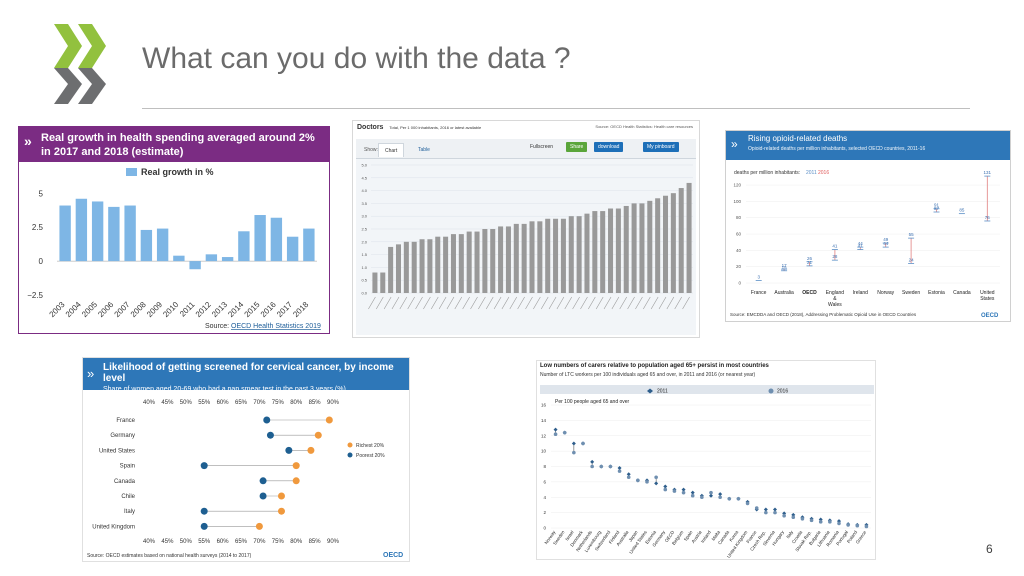 The height and width of the screenshot is (576, 1024). I want to click on x-tick-label: 2014, so click(235, 309).